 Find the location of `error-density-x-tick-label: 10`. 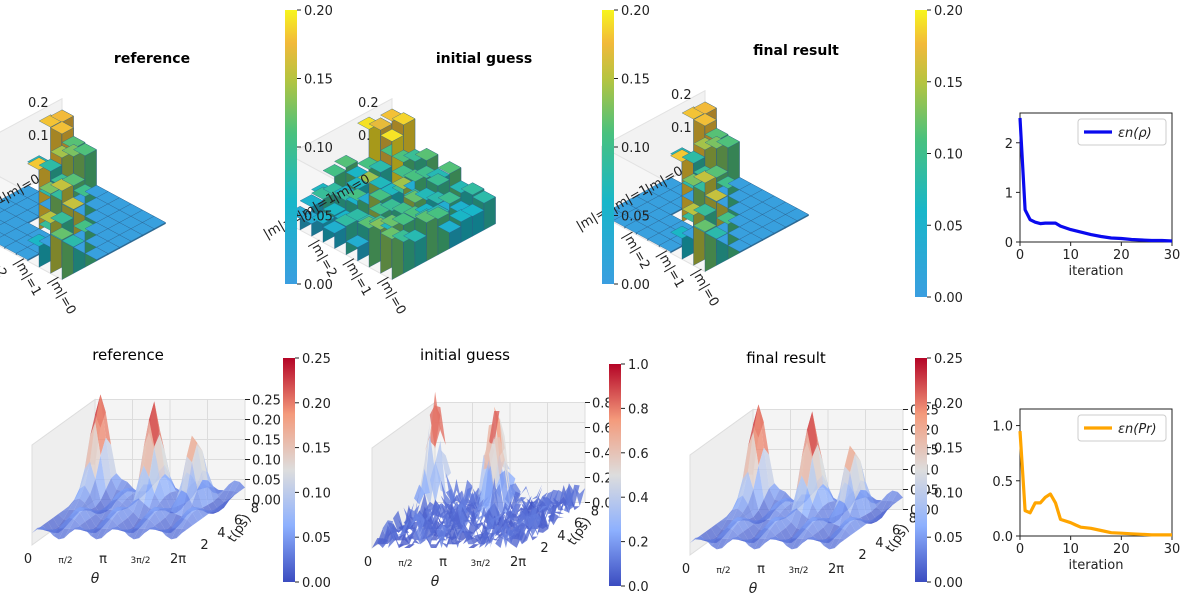

error-density-x-tick-label: 10 is located at coordinates (1070, 255).